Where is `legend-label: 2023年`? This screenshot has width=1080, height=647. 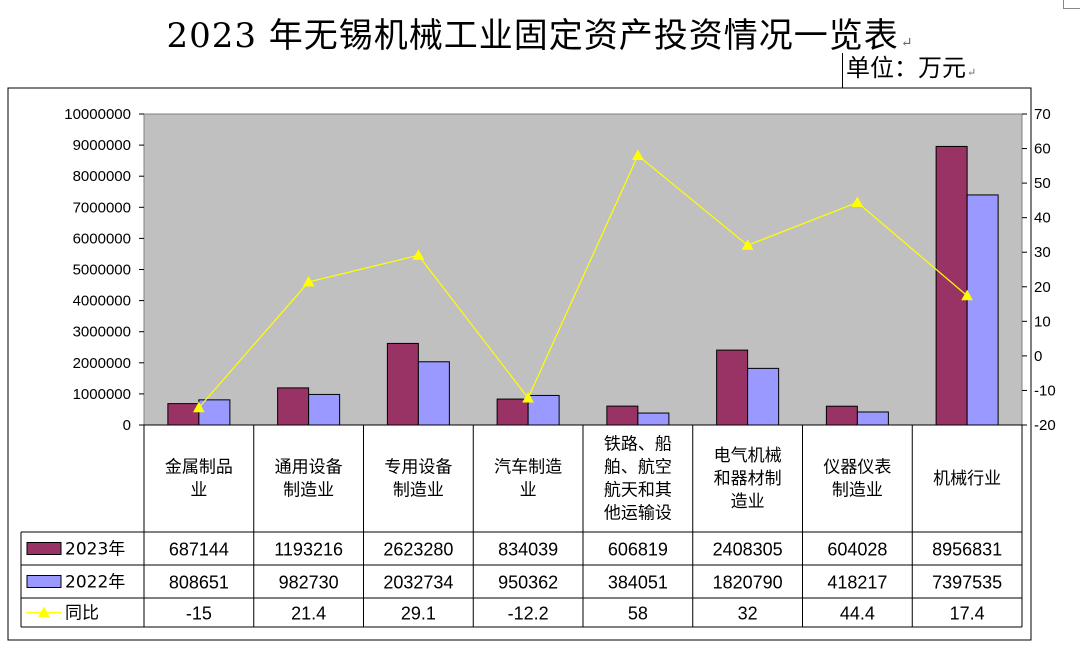
legend-label: 2023年 is located at coordinates (95, 550).